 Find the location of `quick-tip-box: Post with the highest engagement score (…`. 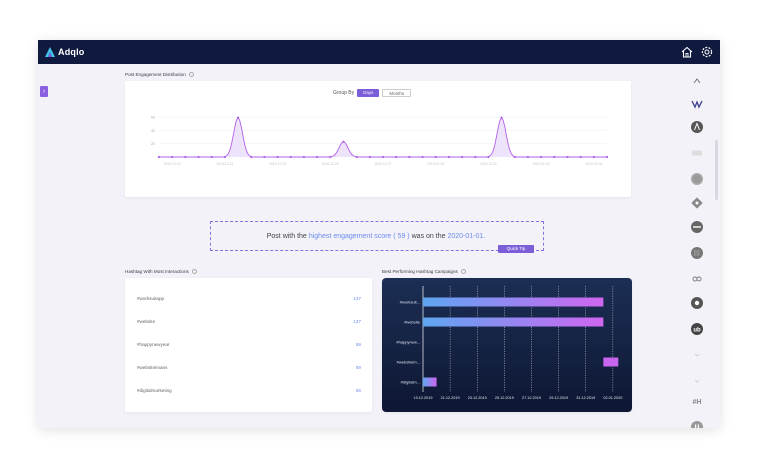

quick-tip-box: Post with the highest engagement score (… is located at coordinates (377, 236).